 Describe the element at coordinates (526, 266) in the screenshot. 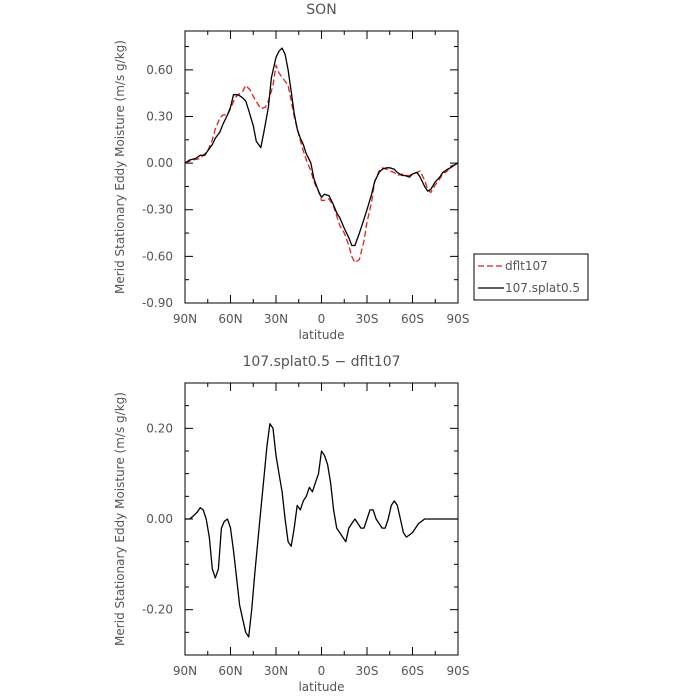

I see `legend-label: dflt107` at that location.